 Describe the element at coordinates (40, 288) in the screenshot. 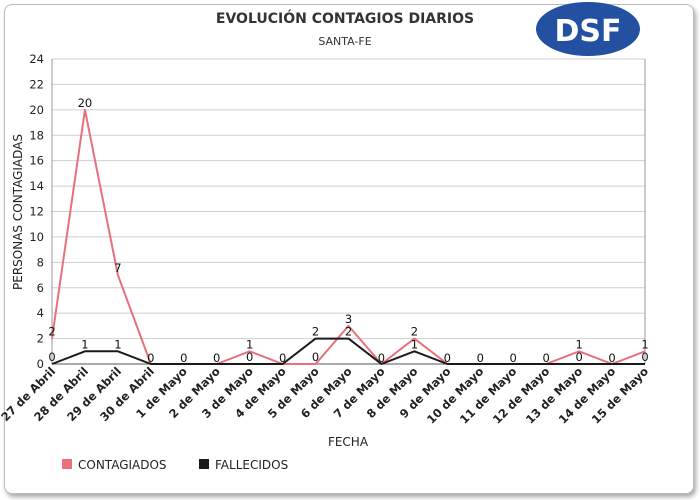

I see `y-tick-label: 6` at that location.